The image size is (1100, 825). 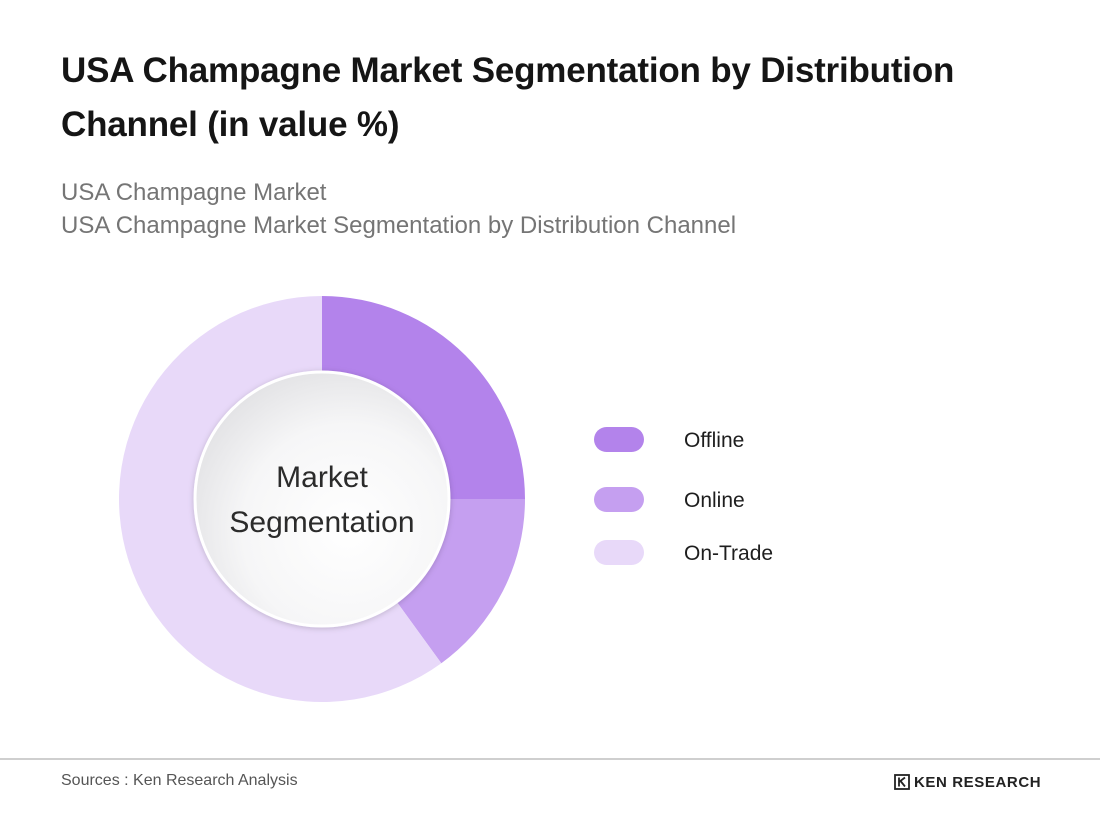 What do you see at coordinates (423, 397) in the screenshot?
I see `slice-offline` at bounding box center [423, 397].